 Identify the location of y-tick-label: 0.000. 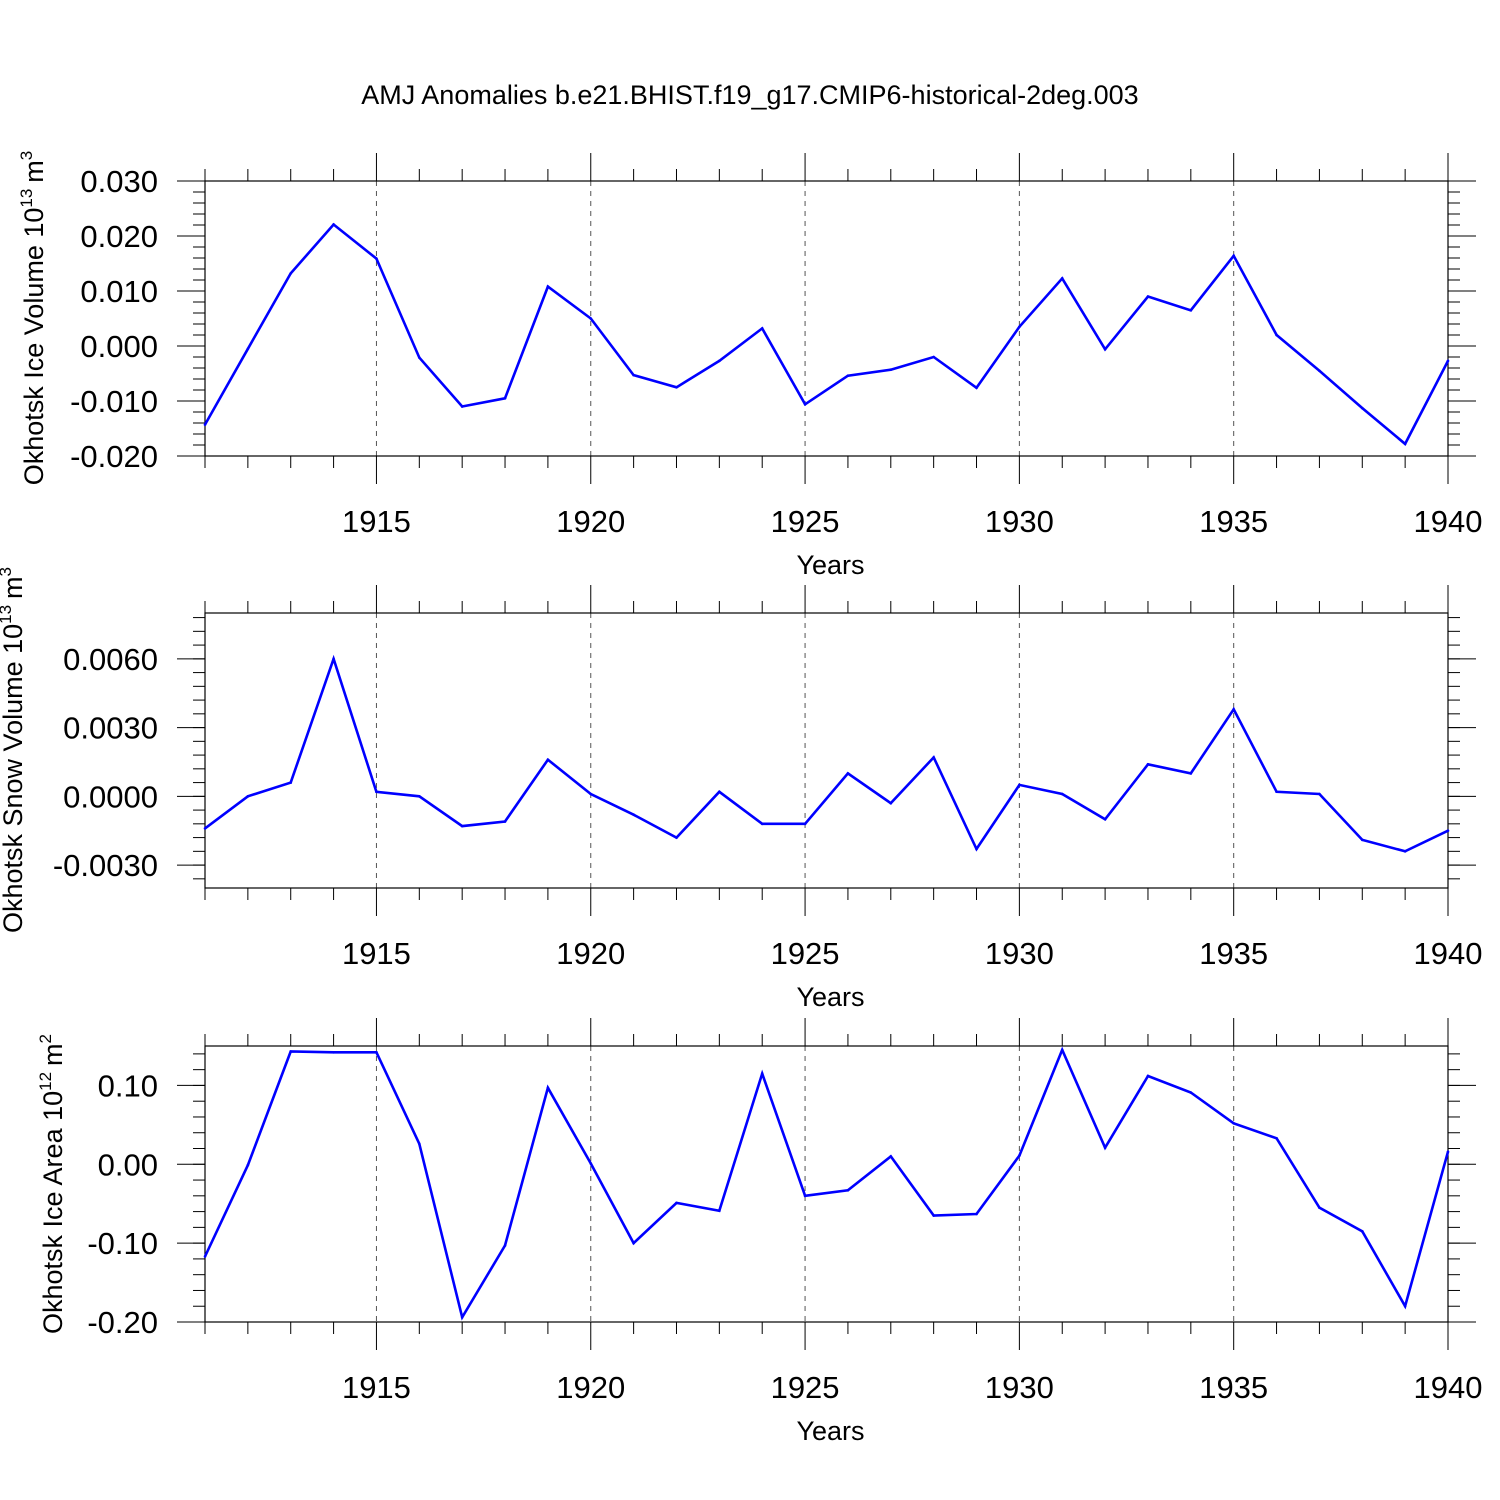
(119, 346).